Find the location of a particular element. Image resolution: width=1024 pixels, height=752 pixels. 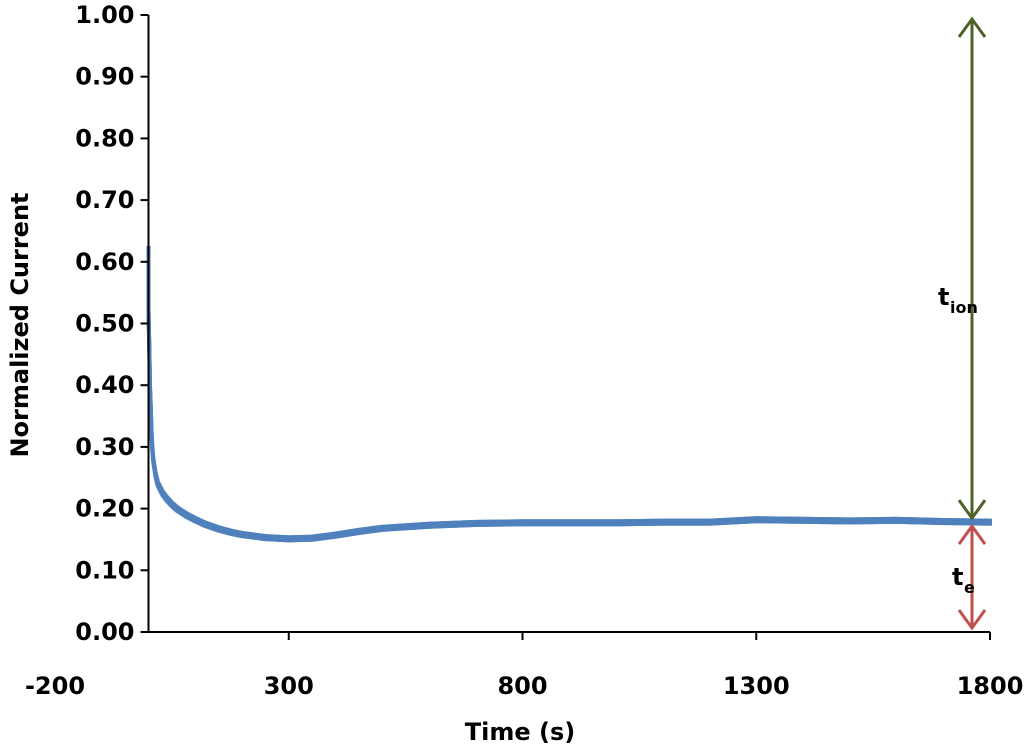

y-axis-title: Normalized Current is located at coordinates (20, 324).